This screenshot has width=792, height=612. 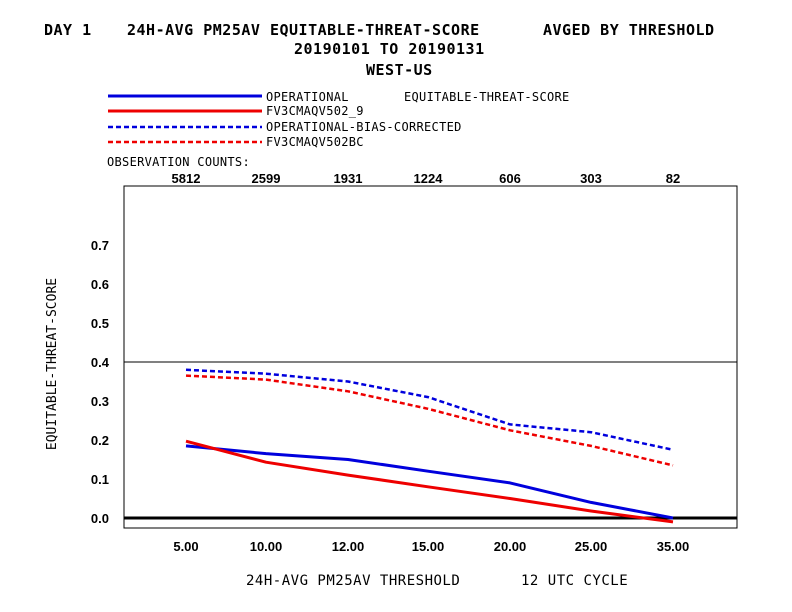 What do you see at coordinates (100, 245) in the screenshot?
I see `y-tick-label: 0.7` at bounding box center [100, 245].